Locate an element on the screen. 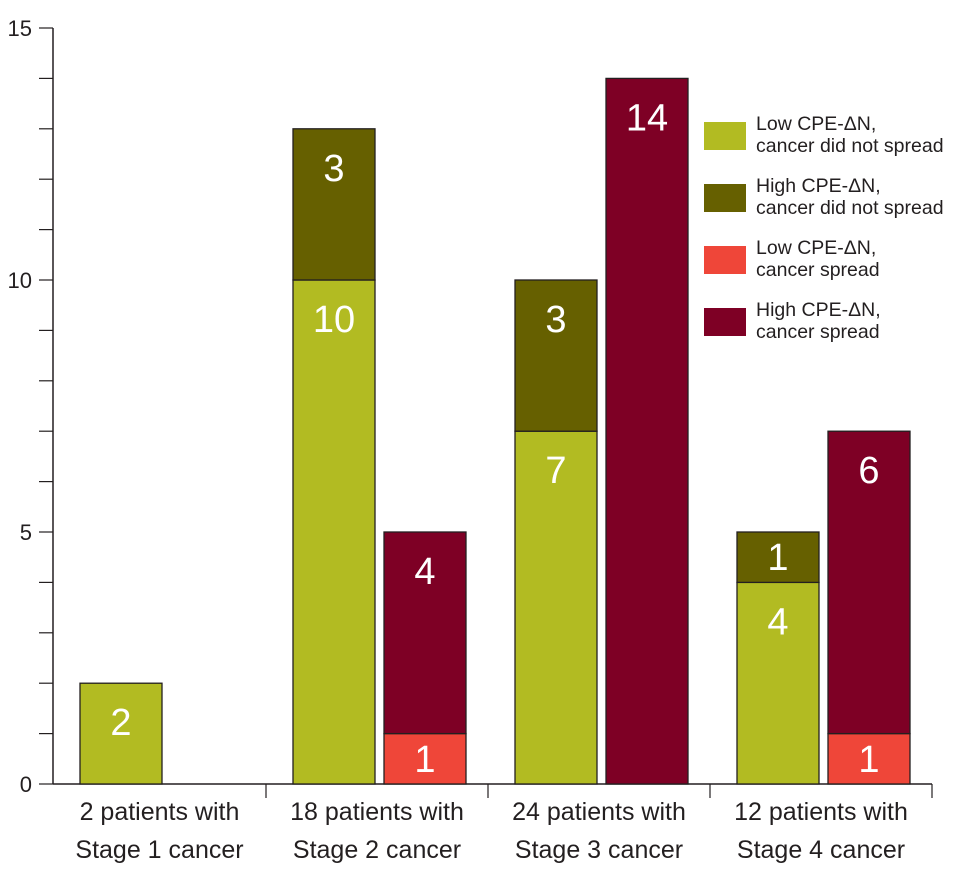 The image size is (970, 871). category-label: 12 patients with is located at coordinates (821, 812).